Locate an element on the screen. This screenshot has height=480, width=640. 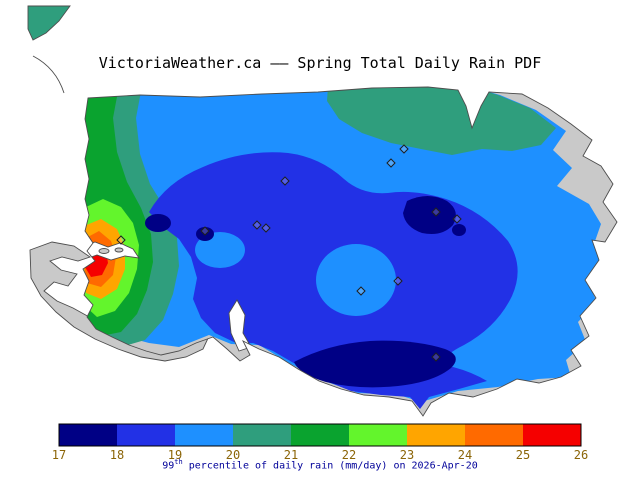
colorbar-tick: 19 is located at coordinates (175, 455).